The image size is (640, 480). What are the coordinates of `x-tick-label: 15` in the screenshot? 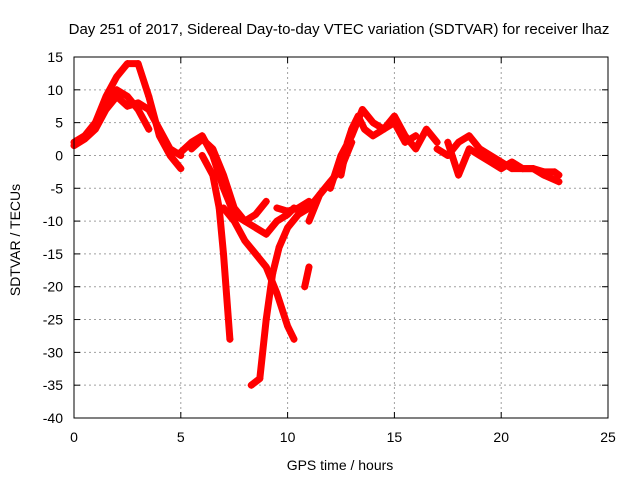 It's located at (395, 437).